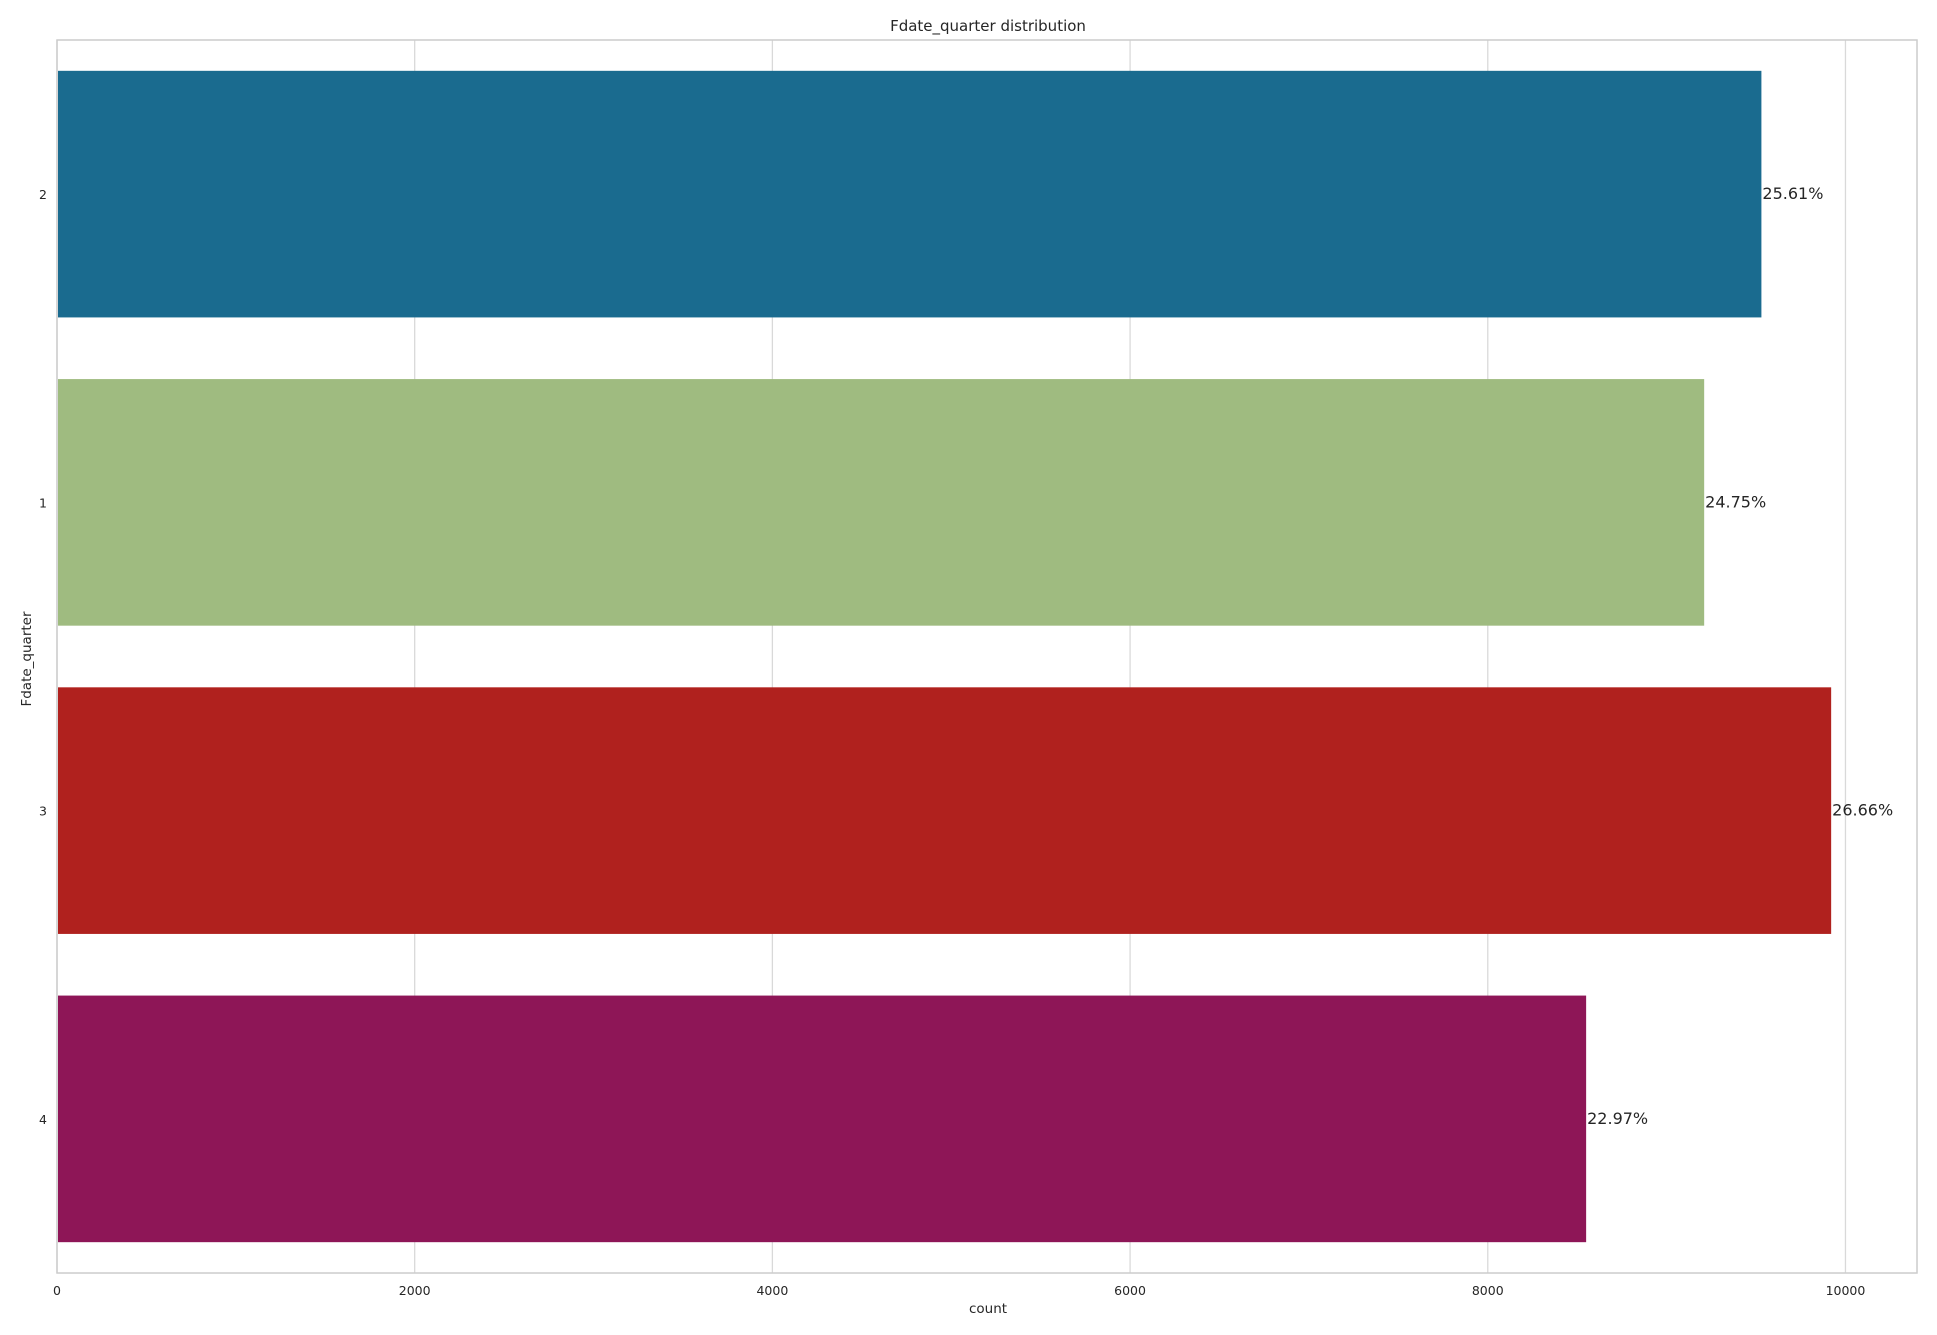 The image size is (1937, 1335). I want to click on data-label: 24.75%, so click(1735, 501).